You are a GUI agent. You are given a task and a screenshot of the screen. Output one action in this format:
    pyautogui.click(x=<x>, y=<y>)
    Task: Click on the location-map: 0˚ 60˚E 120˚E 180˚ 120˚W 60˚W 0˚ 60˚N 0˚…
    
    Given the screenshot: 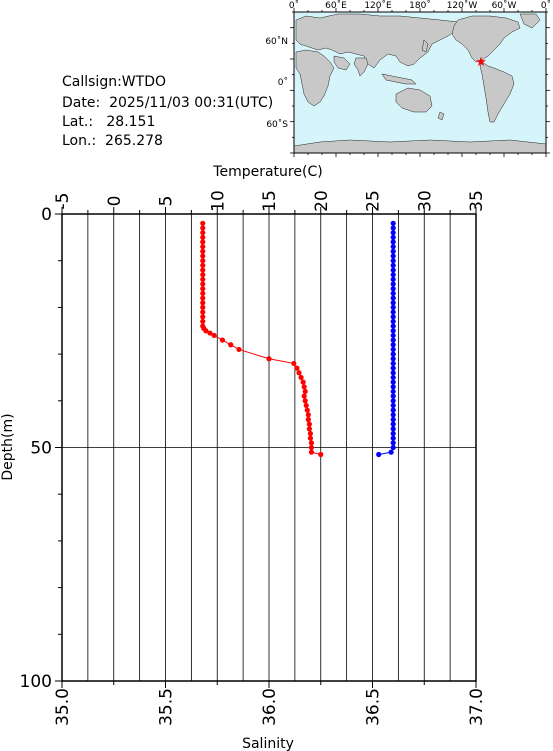 What is the action you would take?
    pyautogui.click(x=408, y=78)
    